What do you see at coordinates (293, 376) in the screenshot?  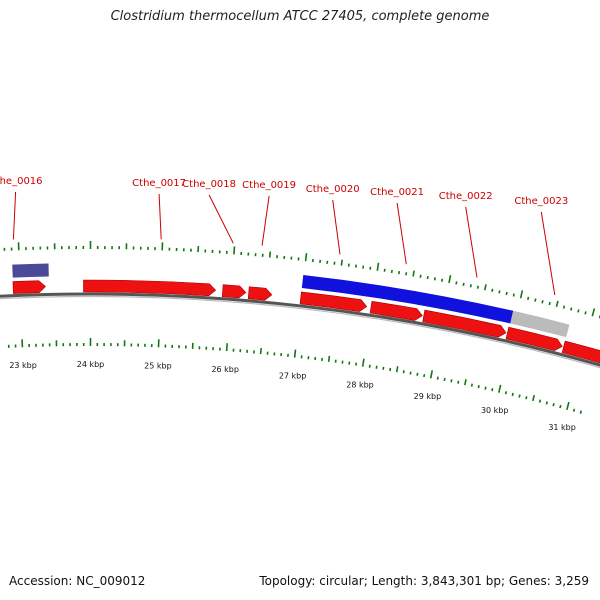 I see `scale-label: 27 kbp` at bounding box center [293, 376].